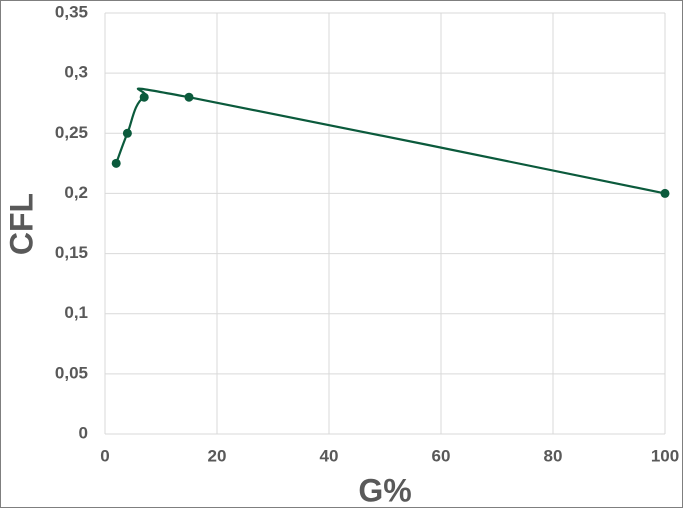  Describe the element at coordinates (441, 455) in the screenshot. I see `x-tick-label: 60` at that location.